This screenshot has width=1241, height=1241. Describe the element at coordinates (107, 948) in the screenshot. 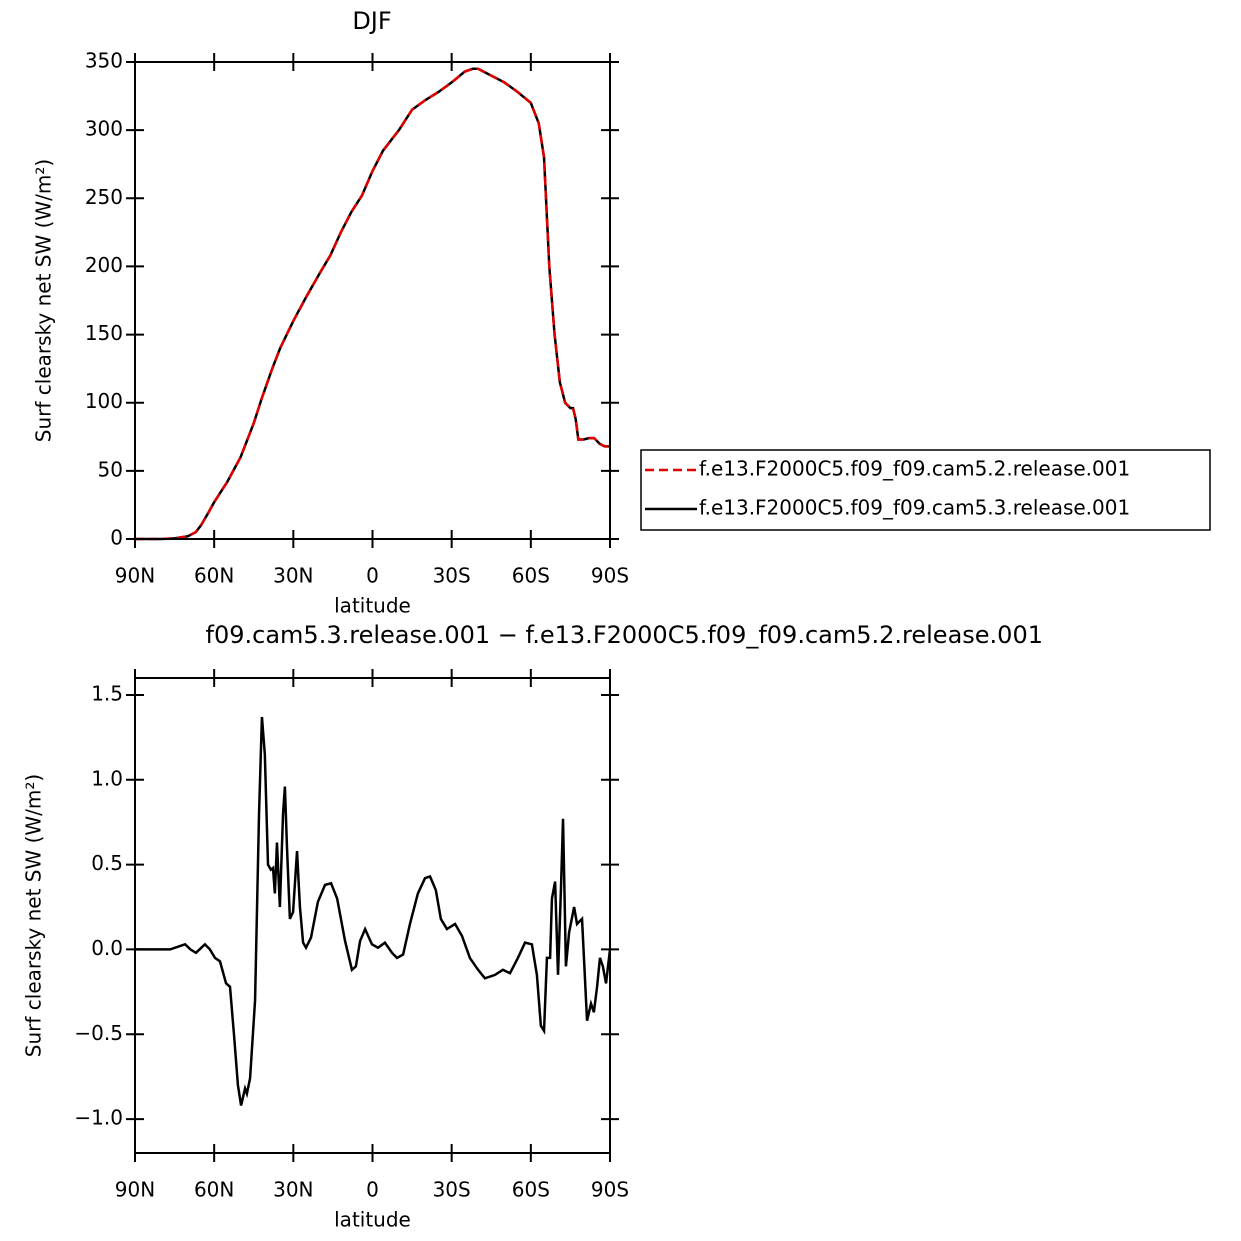

I see `y-tick-label: 0.0` at that location.